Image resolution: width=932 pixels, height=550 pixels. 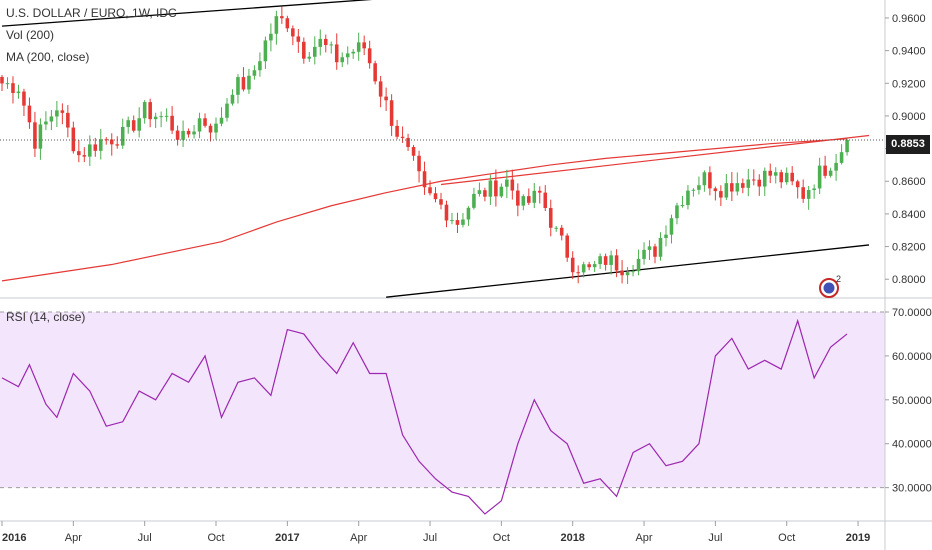 What do you see at coordinates (358, 538) in the screenshot?
I see `time-tick-label: Apr` at bounding box center [358, 538].